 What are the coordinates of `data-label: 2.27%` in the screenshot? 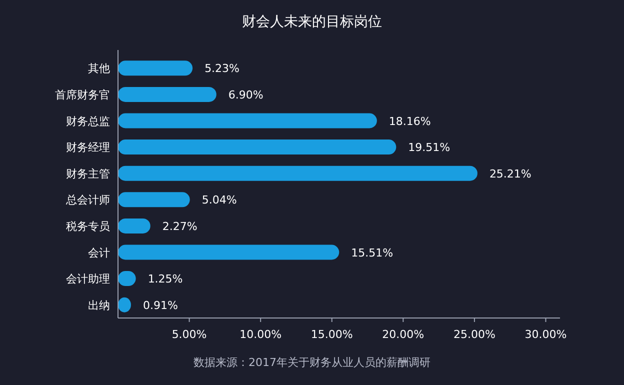 It's located at (180, 226).